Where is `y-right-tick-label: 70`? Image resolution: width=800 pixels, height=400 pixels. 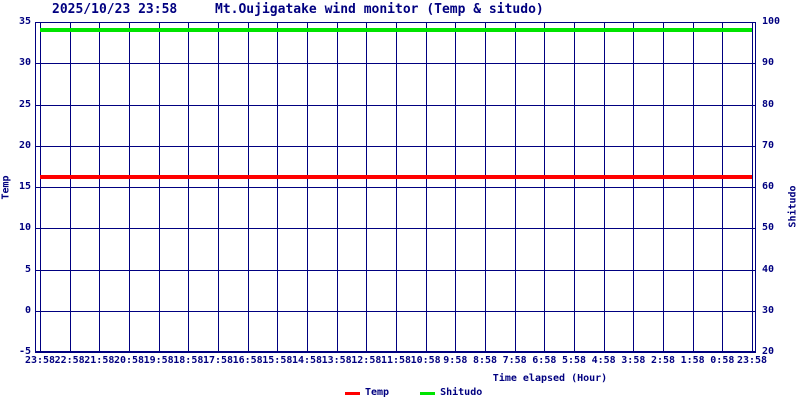 y-right-tick-label: 70 is located at coordinates (768, 145).